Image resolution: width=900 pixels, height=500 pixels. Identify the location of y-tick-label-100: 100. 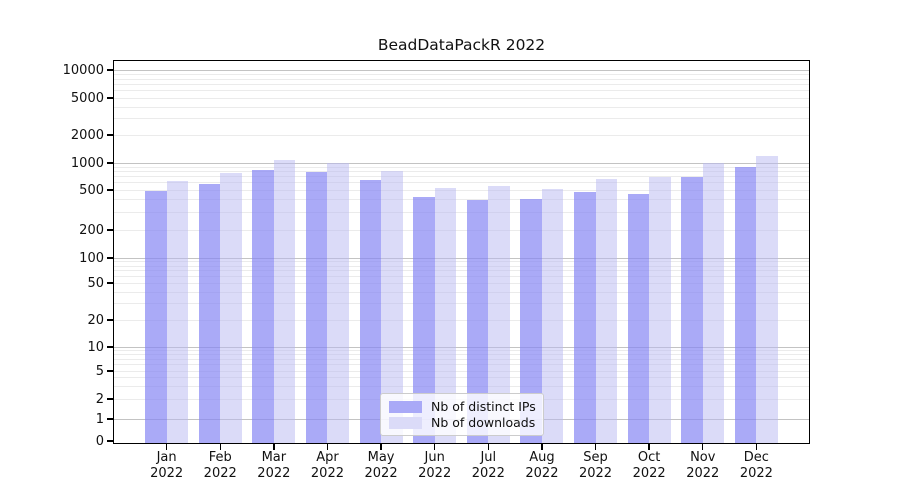
(91, 258).